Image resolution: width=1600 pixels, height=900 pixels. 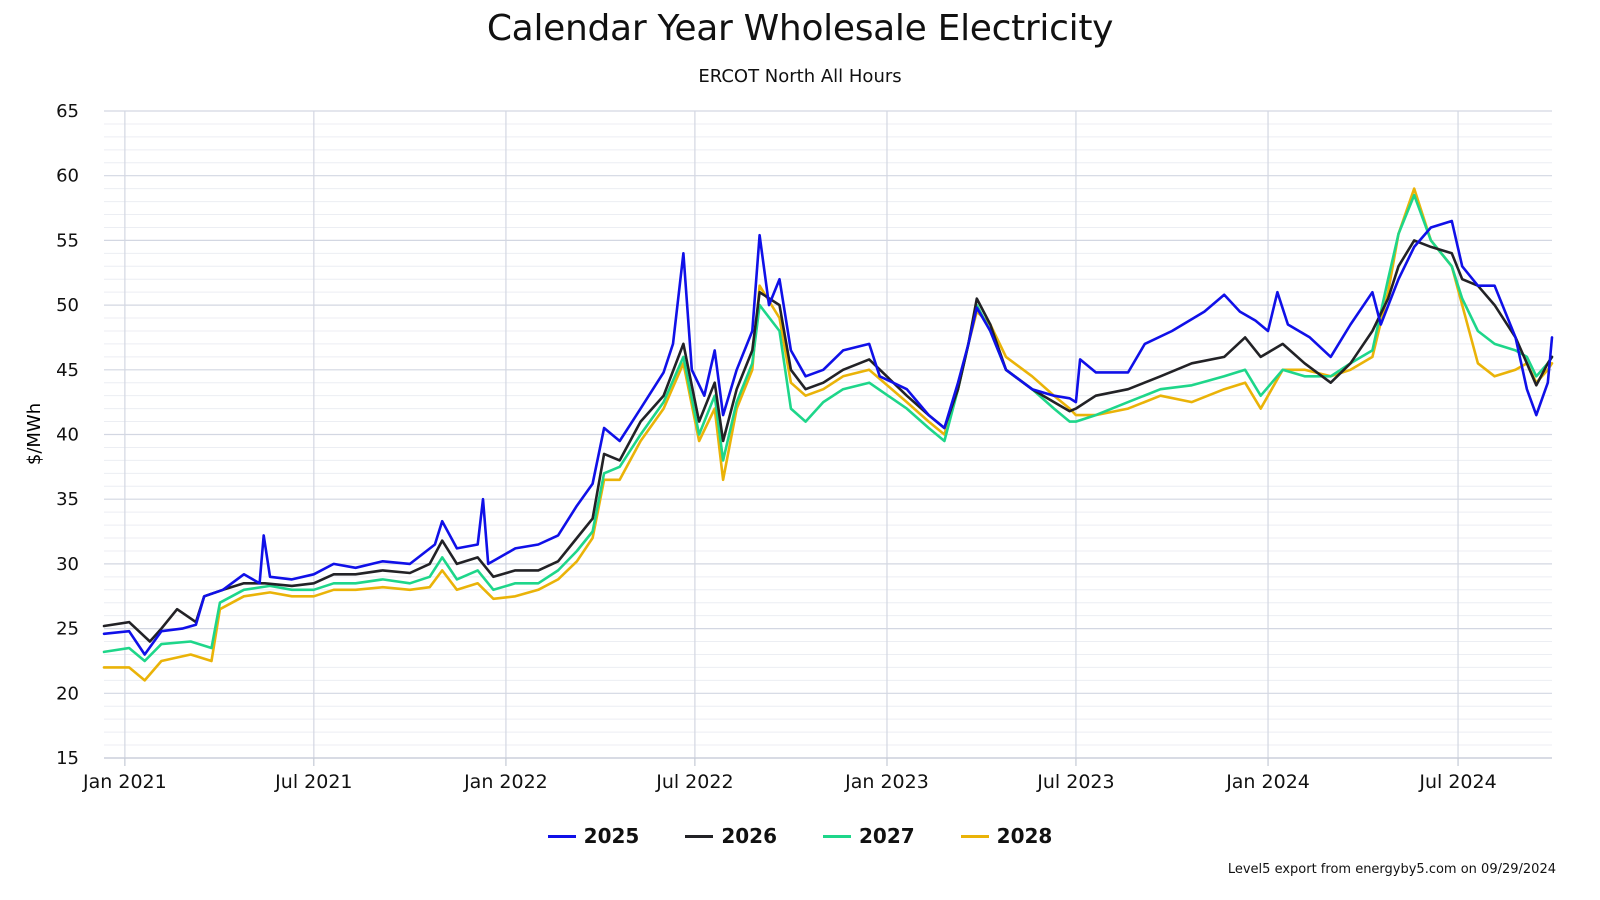 I want to click on legend-item-2025: 2025, so click(x=593, y=836).